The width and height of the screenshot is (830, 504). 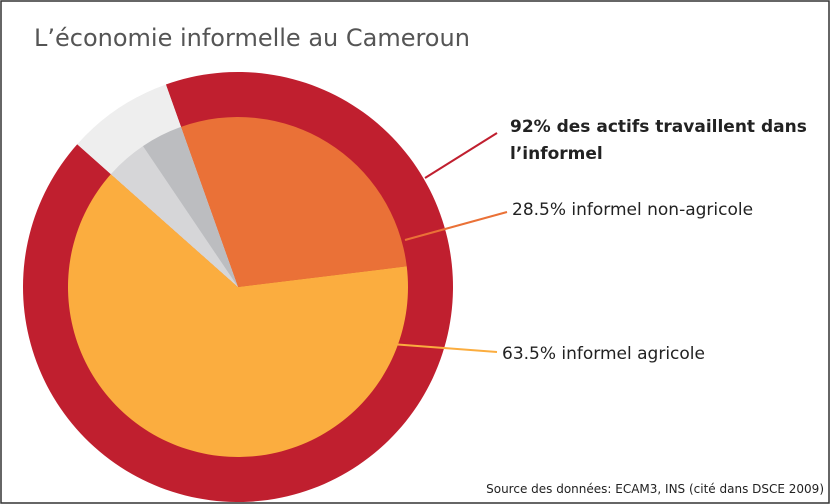 I want to click on slice-label: 28.5% informel non-agricole, so click(x=633, y=210).